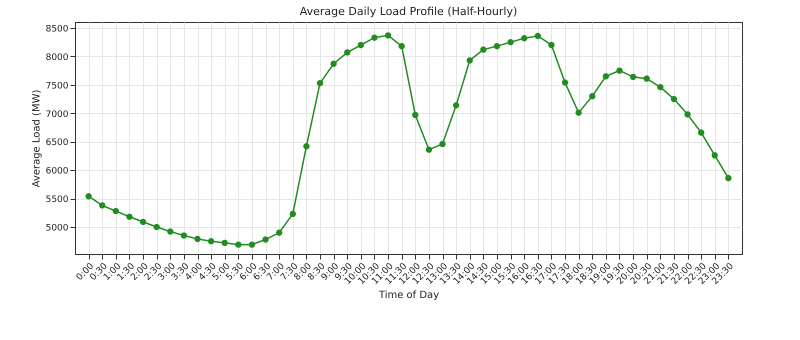  What do you see at coordinates (57, 143) in the screenshot?
I see `y-tick-label: 6500` at bounding box center [57, 143].